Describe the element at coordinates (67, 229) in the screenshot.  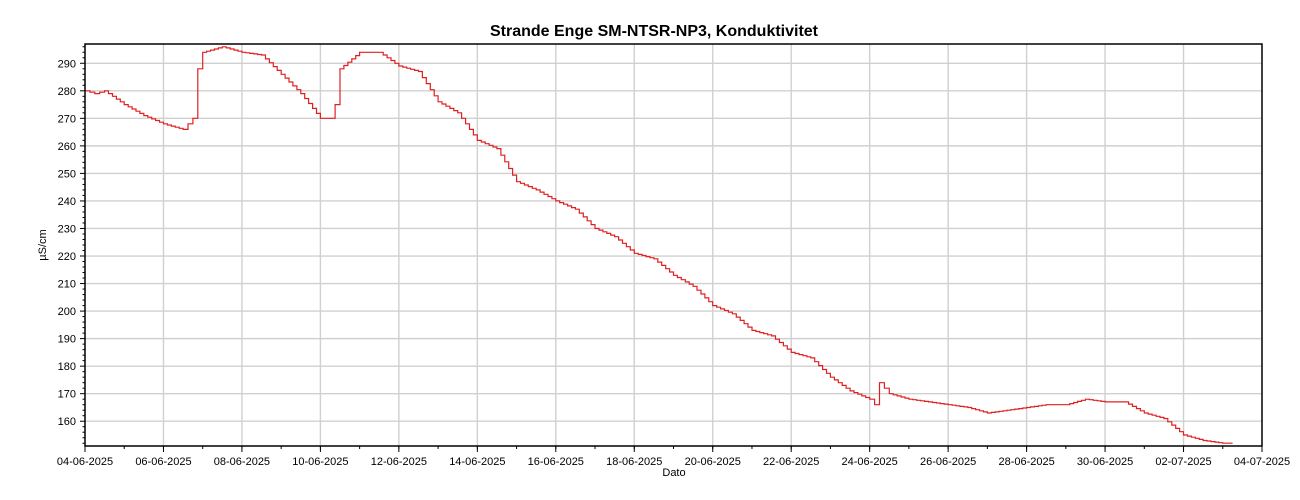
I see `y-tick-label-7: 230` at that location.